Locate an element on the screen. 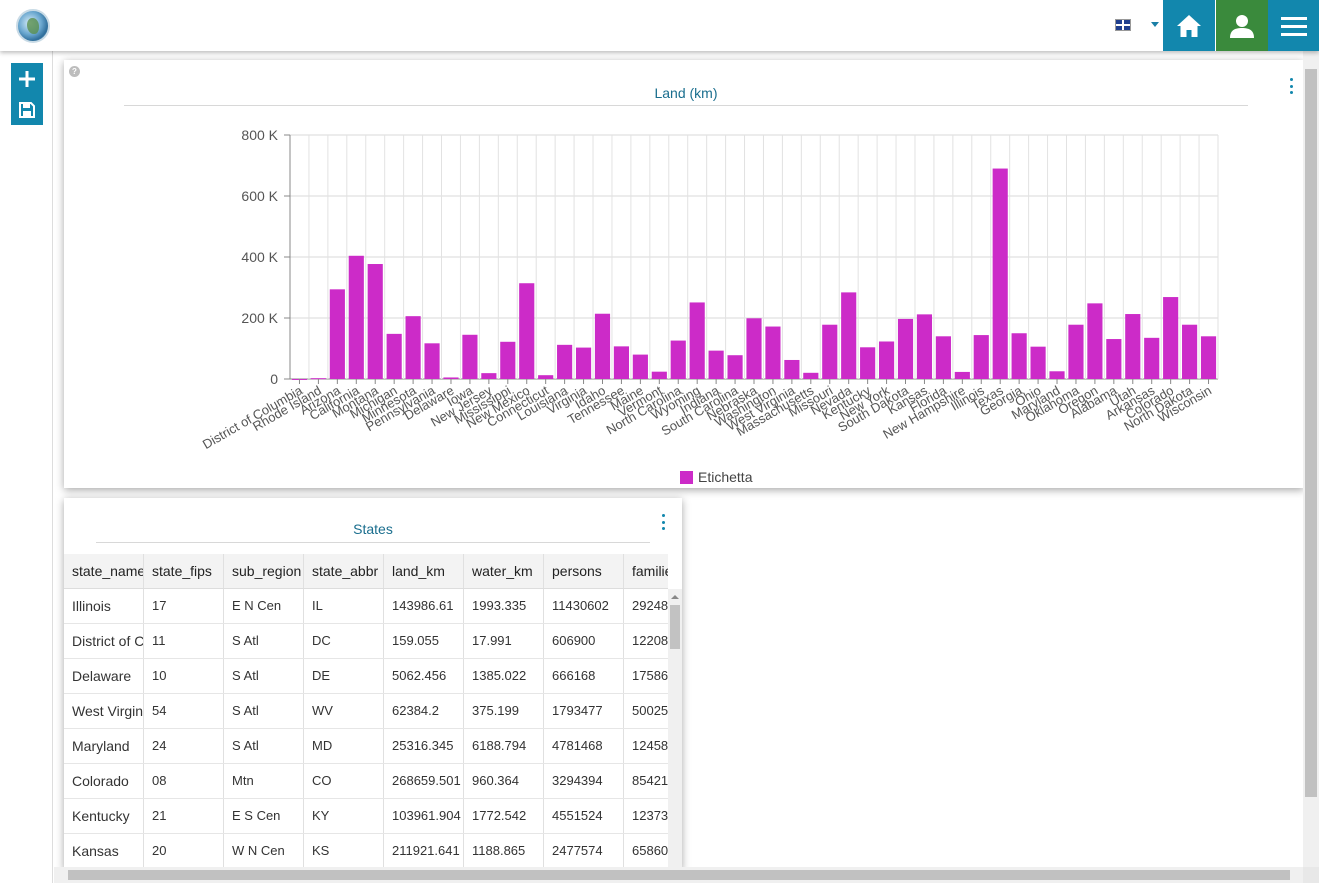 This screenshot has height=883, width=1319. bar-indiana is located at coordinates (716, 364).